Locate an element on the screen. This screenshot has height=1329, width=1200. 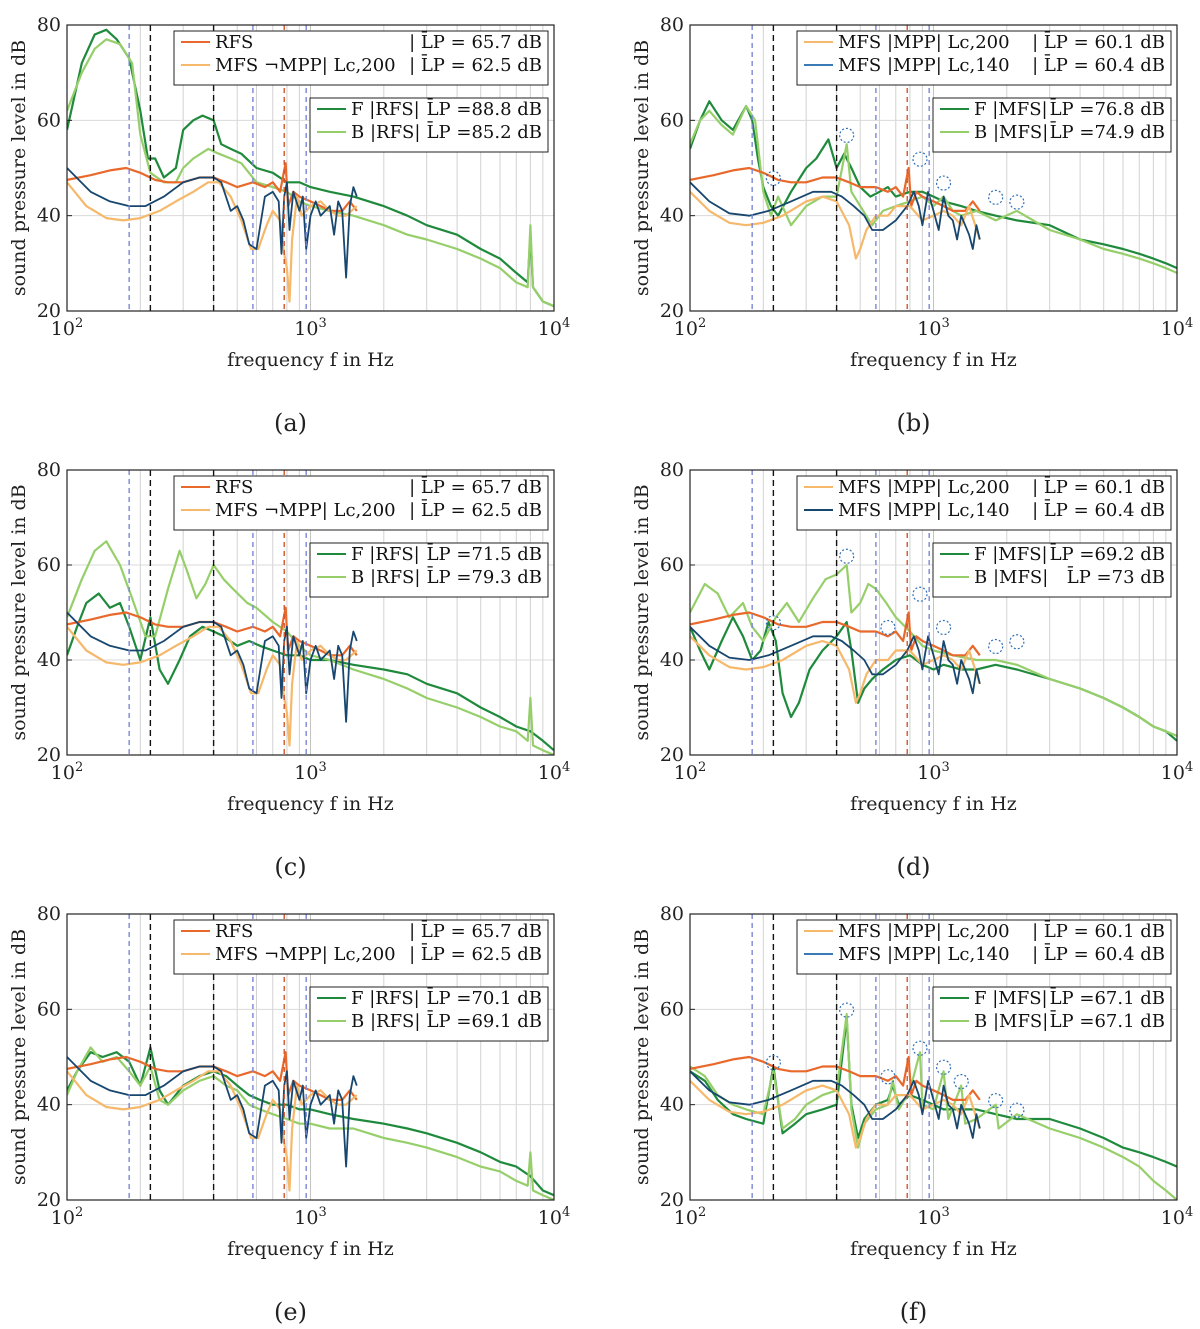
legend-value: L̄P =71.5 dB is located at coordinates (484, 553).